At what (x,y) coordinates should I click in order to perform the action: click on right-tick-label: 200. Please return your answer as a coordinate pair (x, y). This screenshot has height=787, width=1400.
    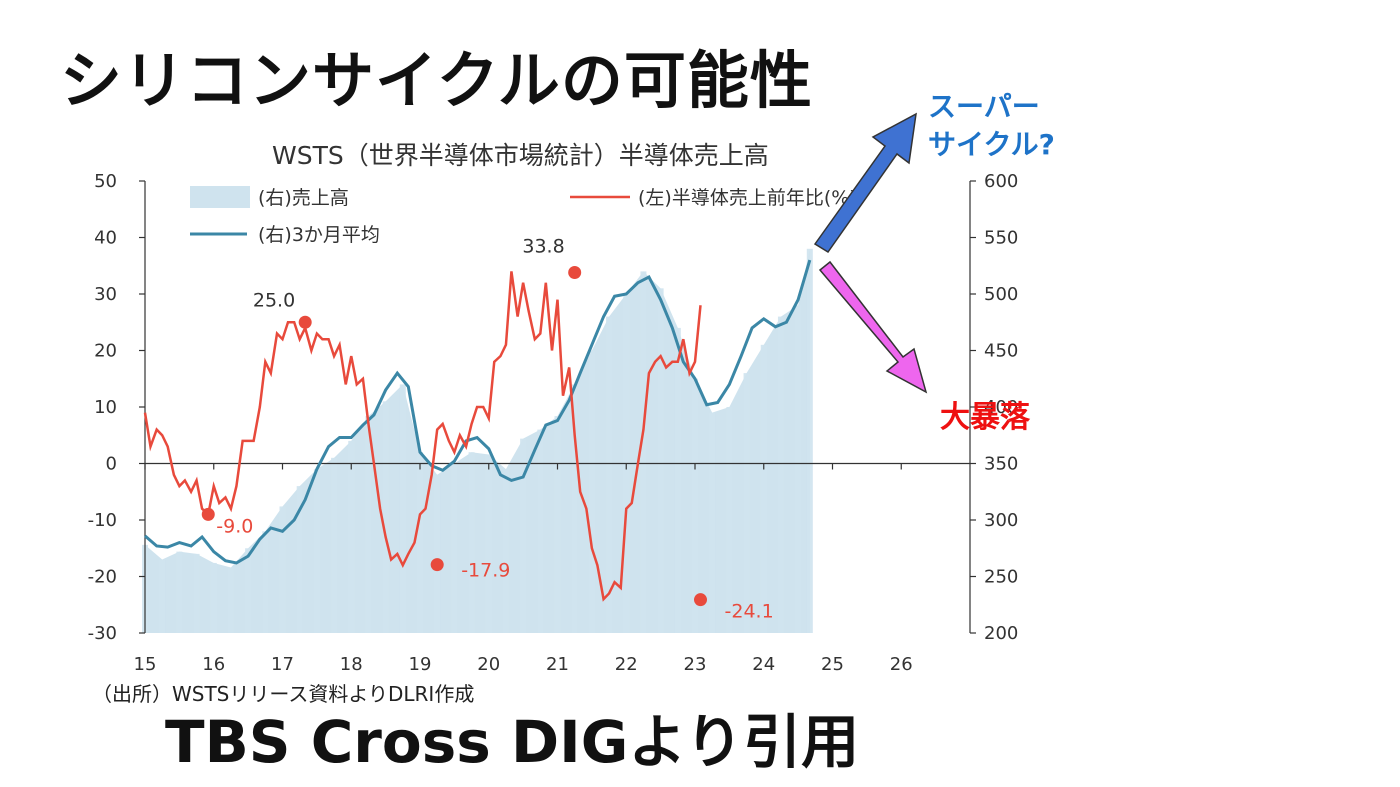
    Looking at the image, I should click on (1001, 633).